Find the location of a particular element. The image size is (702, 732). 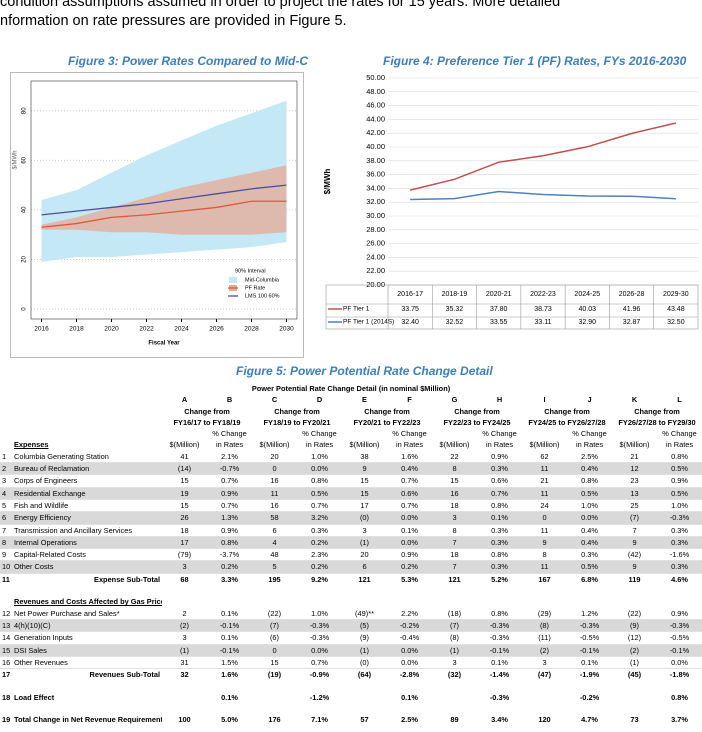

table-cell: (9) is located at coordinates (364, 638).